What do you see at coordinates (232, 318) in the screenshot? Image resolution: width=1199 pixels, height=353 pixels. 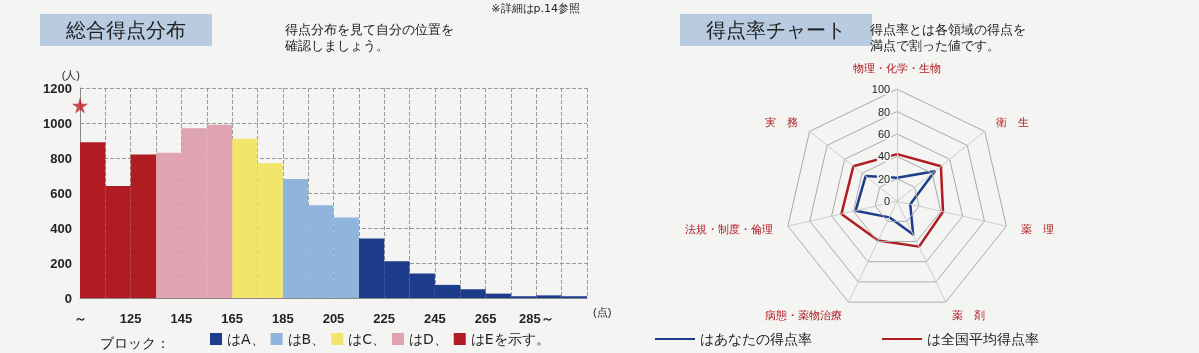 I see `x-tick-label: 165` at bounding box center [232, 318].